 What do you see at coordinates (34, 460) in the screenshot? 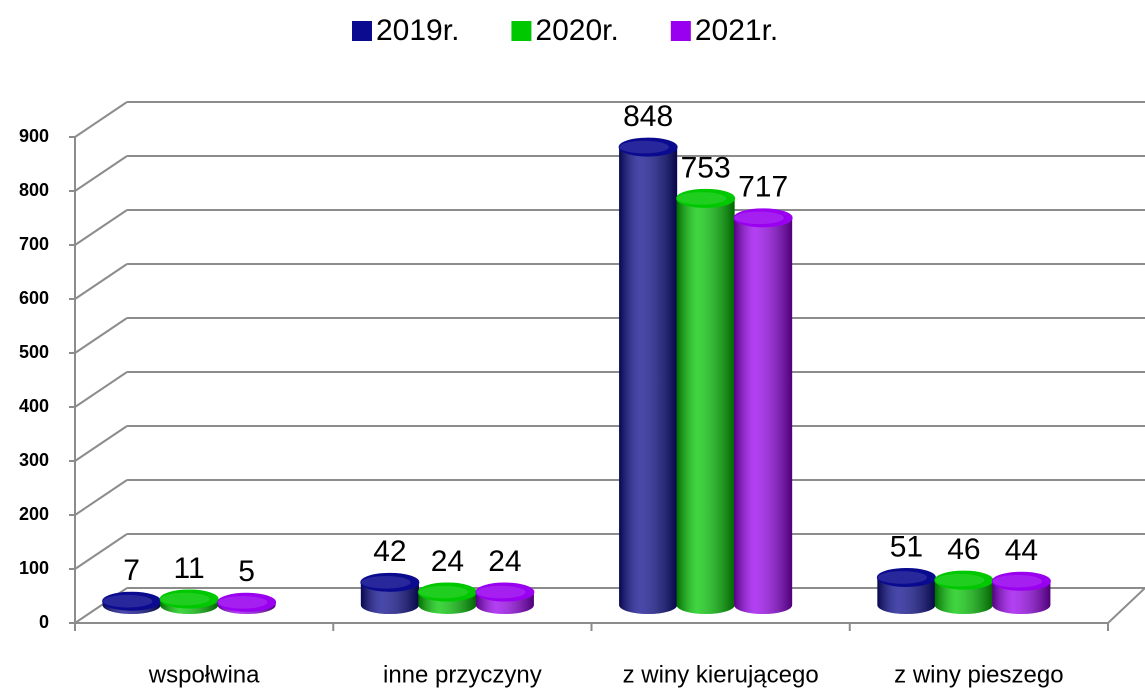
I see `y-tick-label: 300` at bounding box center [34, 460].